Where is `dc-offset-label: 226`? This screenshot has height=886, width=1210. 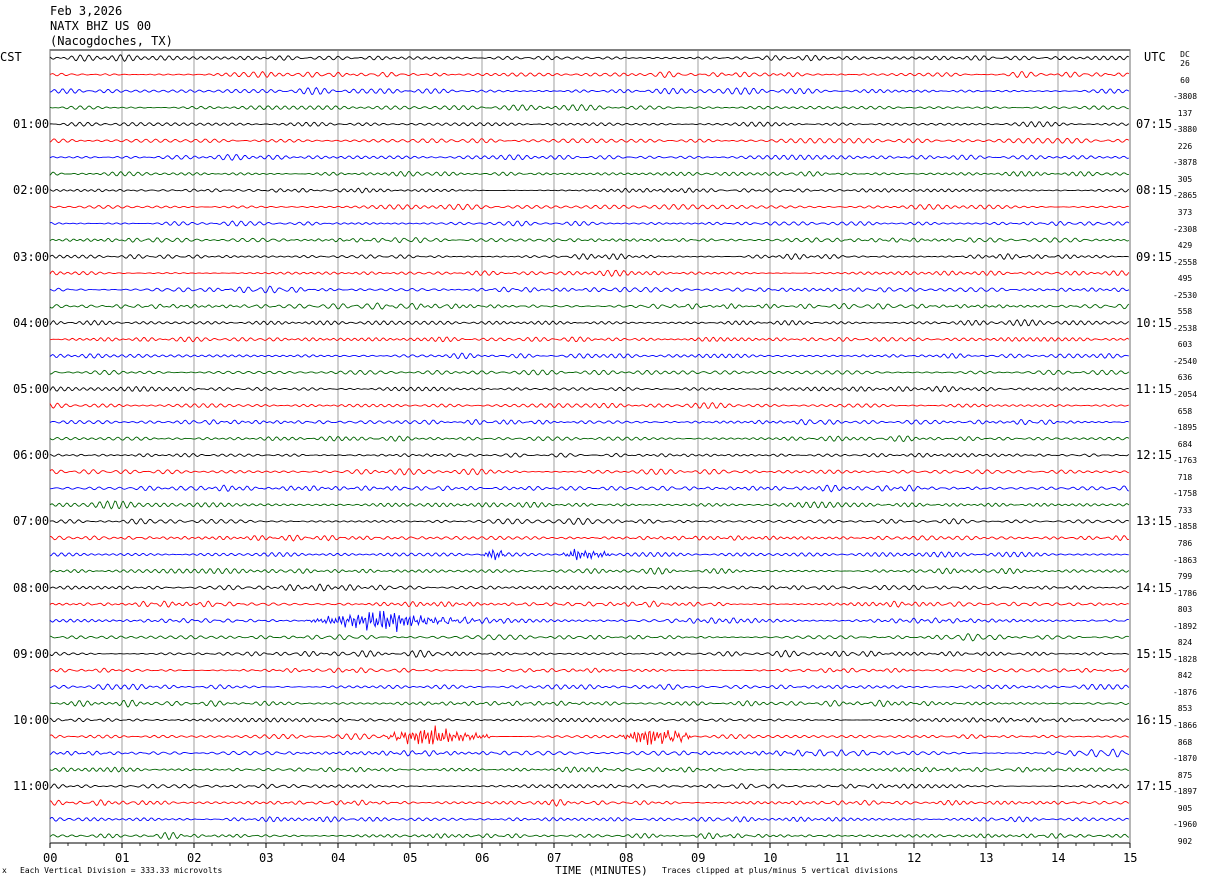
dc-offset-label: 226 is located at coordinates (1185, 146).